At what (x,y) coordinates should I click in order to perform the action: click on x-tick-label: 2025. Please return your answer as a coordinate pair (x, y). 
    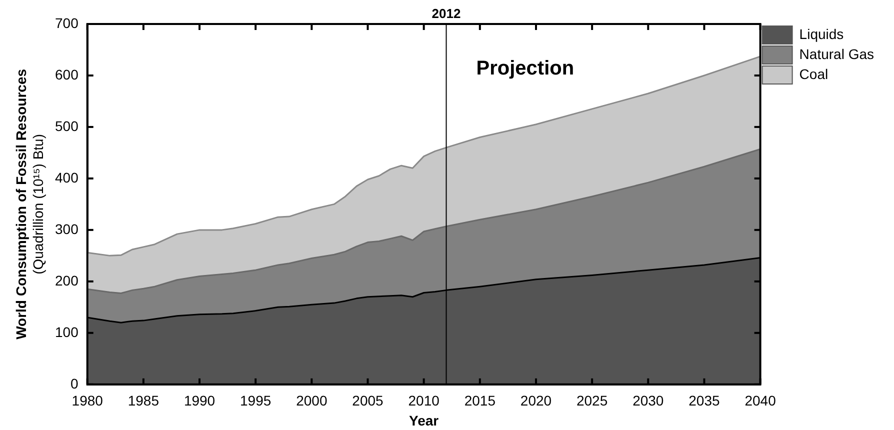
    Looking at the image, I should click on (592, 400).